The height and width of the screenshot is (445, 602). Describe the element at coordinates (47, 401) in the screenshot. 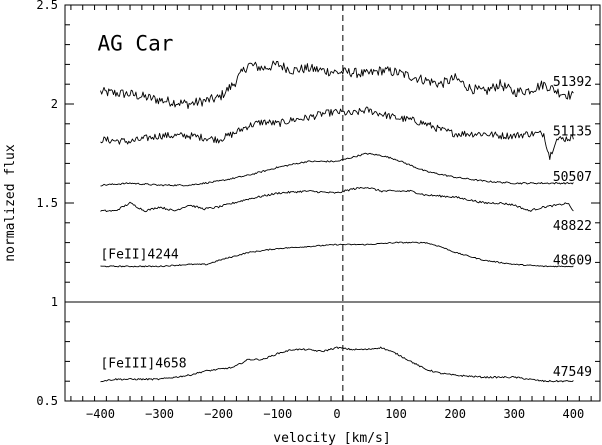

I see `y-tick-label: 0.5` at that location.